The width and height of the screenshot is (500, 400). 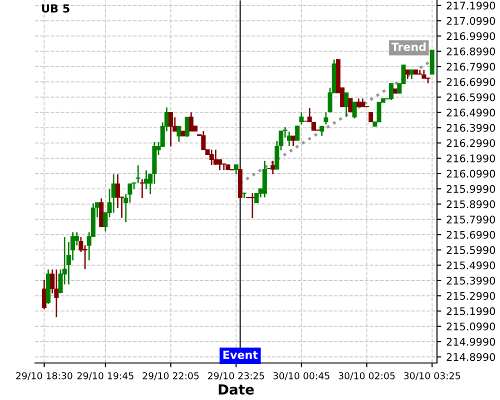 What do you see at coordinates (236, 389) in the screenshot?
I see `x-axis-title: Date` at bounding box center [236, 389].